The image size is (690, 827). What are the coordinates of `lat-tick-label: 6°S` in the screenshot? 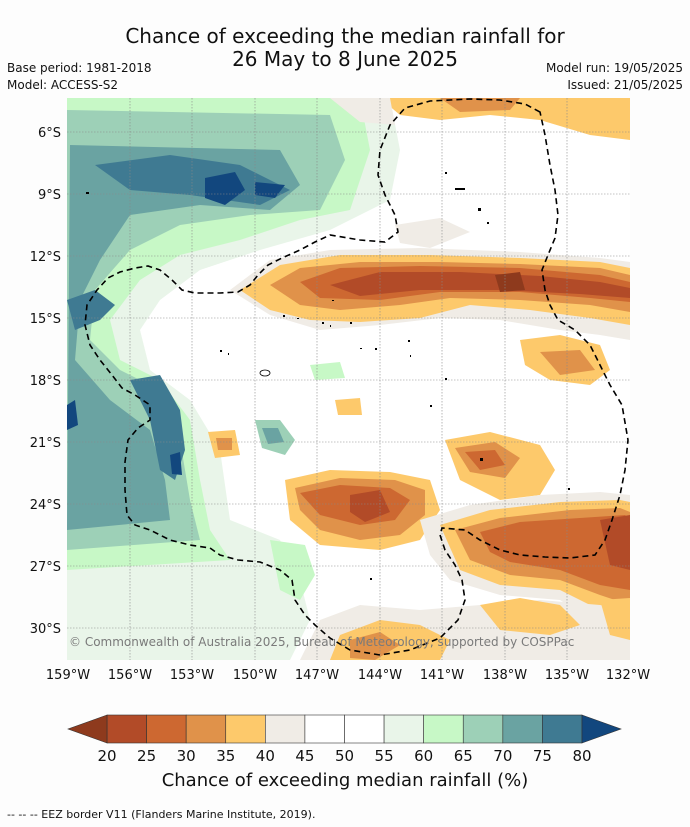 It's located at (49, 133).